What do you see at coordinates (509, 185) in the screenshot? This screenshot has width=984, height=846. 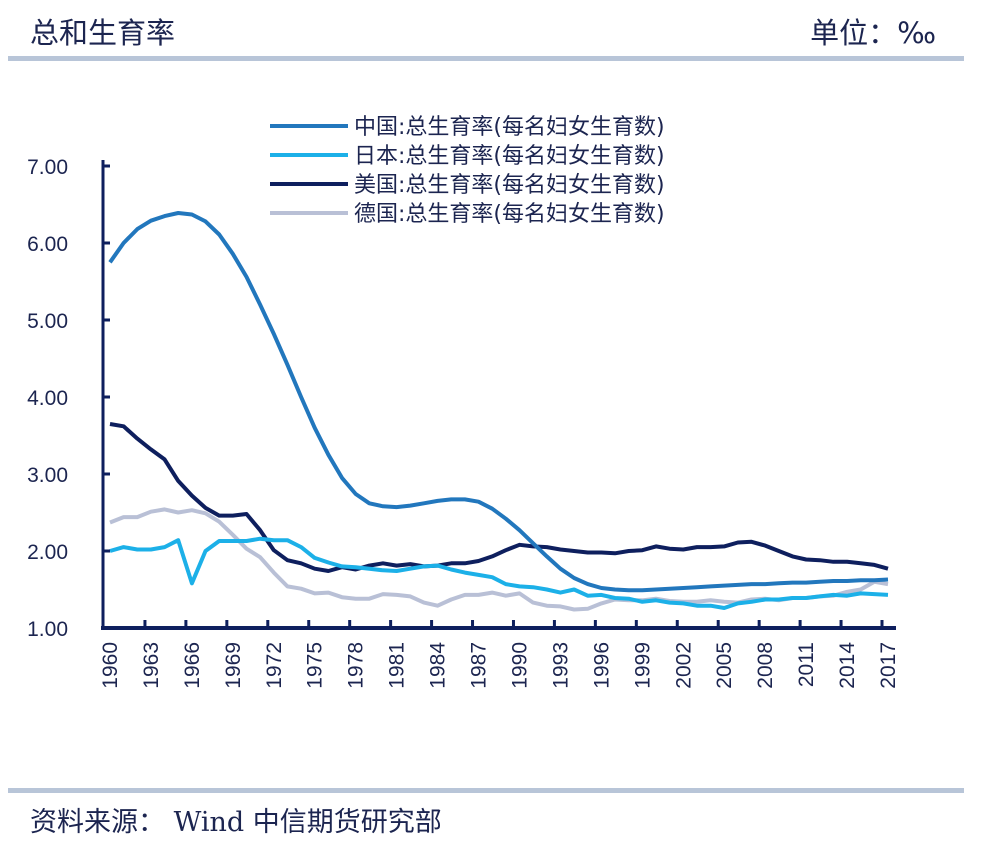 I see `legend-label: 美国:总生育率(每名妇女生育数)` at bounding box center [509, 185].